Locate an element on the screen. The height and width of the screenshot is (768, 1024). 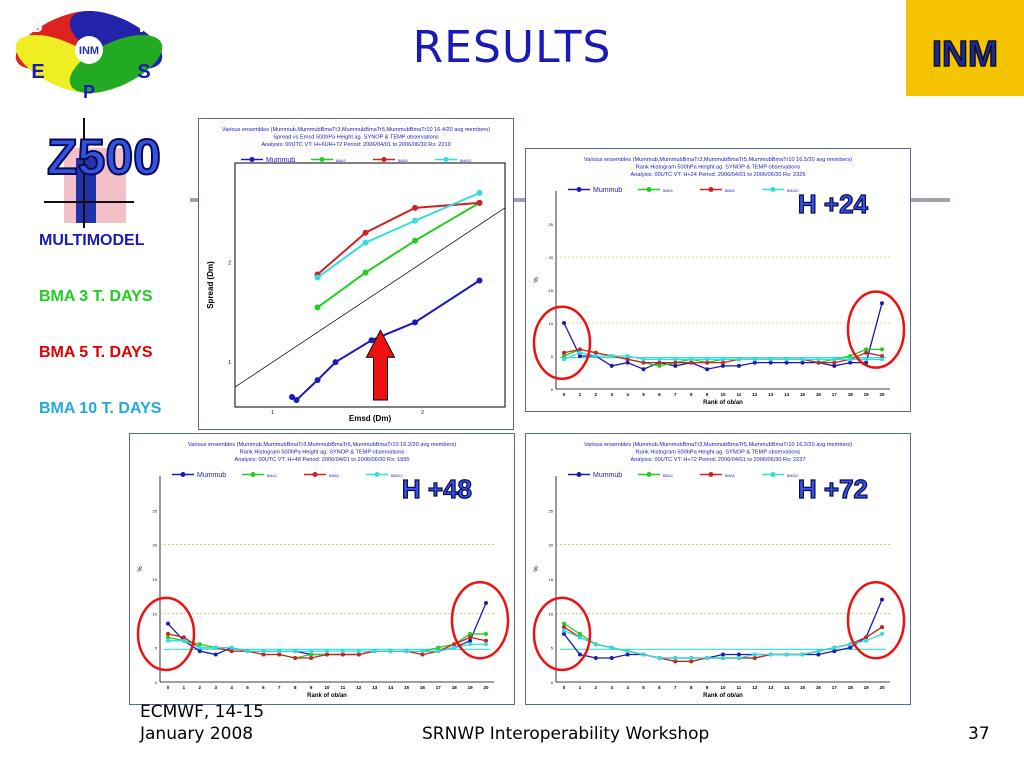
legend-marker-BMA5 is located at coordinates (384, 159).